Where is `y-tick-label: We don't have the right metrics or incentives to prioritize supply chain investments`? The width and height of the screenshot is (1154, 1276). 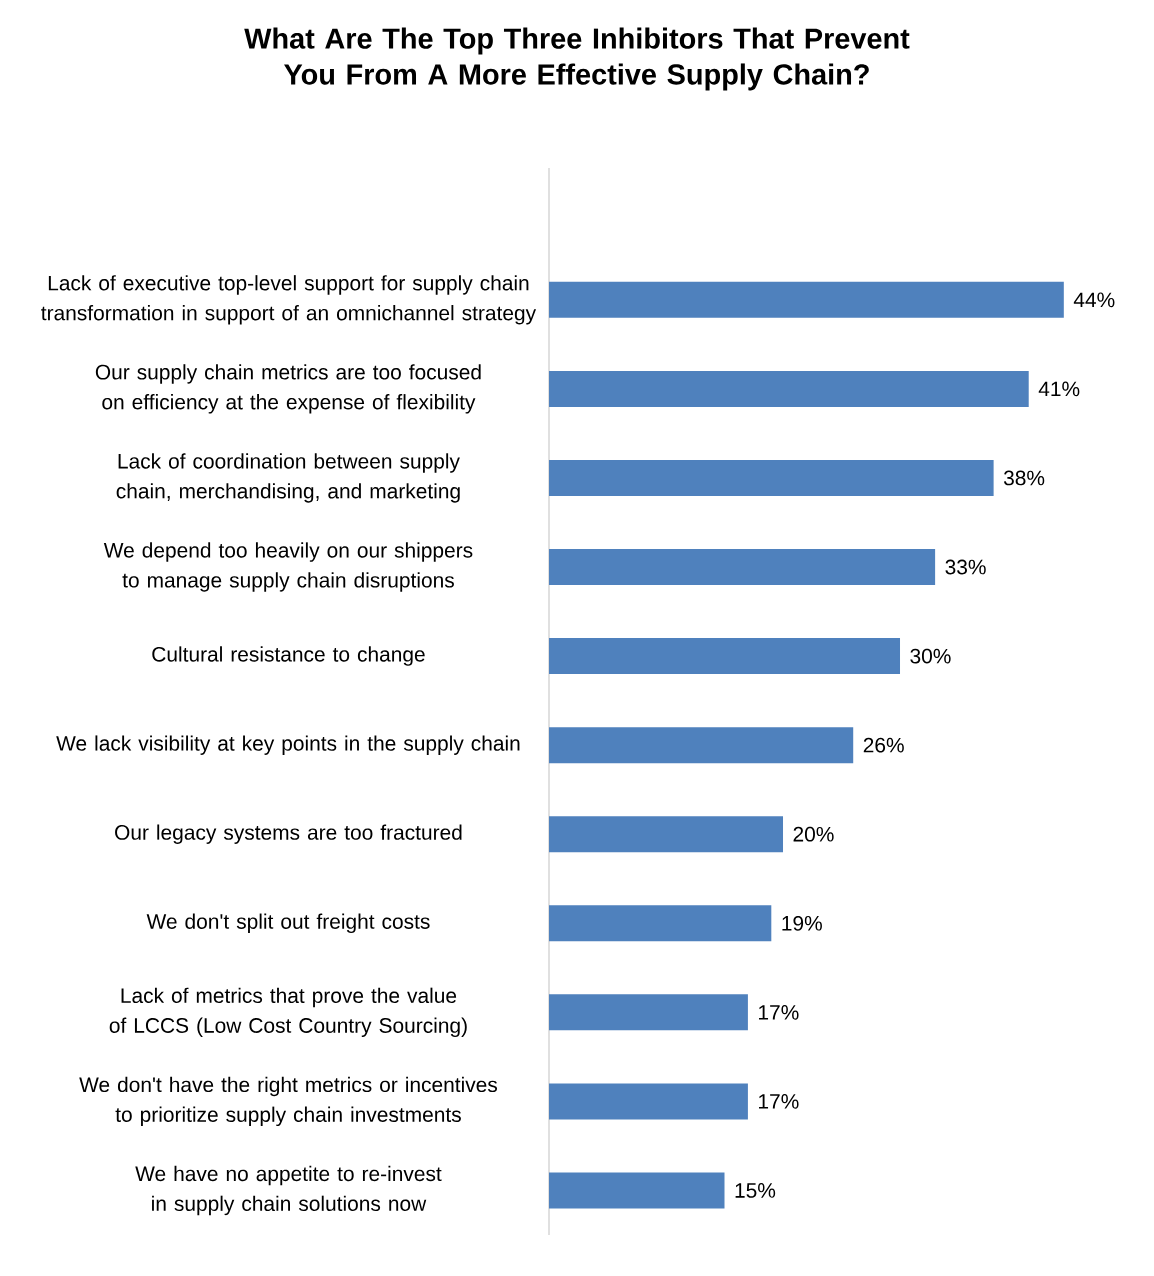 y-tick-label: We don't have the right metrics or incentives to prioritize supply chain investments is located at coordinates (288, 1101).